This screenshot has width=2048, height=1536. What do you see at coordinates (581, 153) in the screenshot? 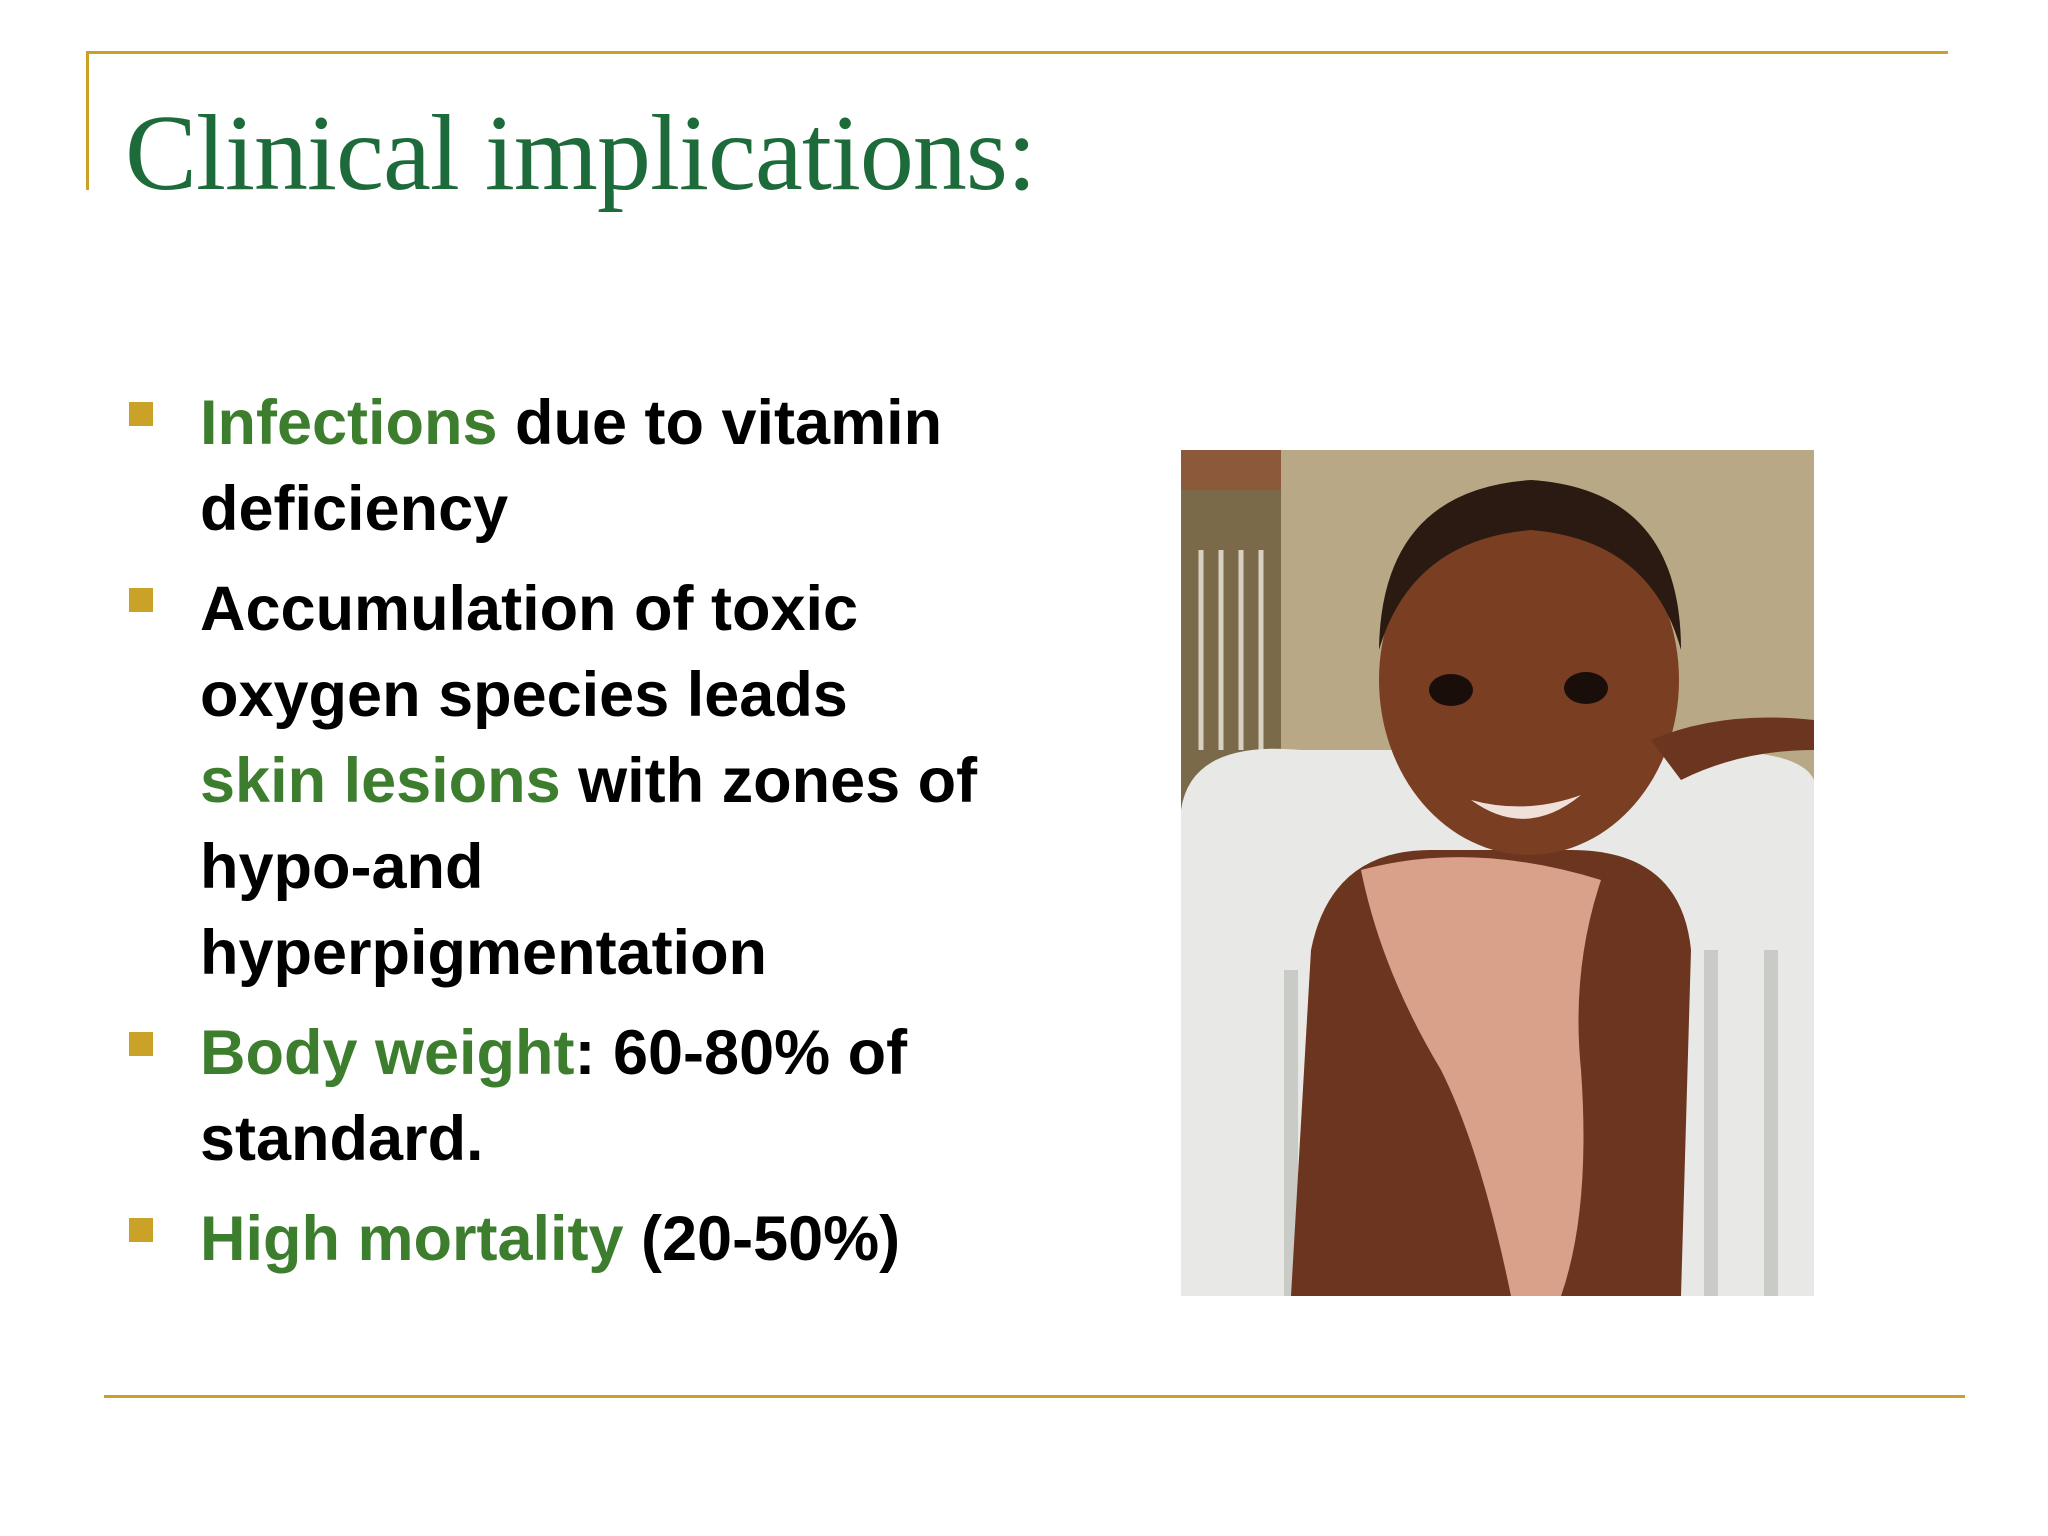
I see `slide-title: Clinical implications:` at bounding box center [581, 153].